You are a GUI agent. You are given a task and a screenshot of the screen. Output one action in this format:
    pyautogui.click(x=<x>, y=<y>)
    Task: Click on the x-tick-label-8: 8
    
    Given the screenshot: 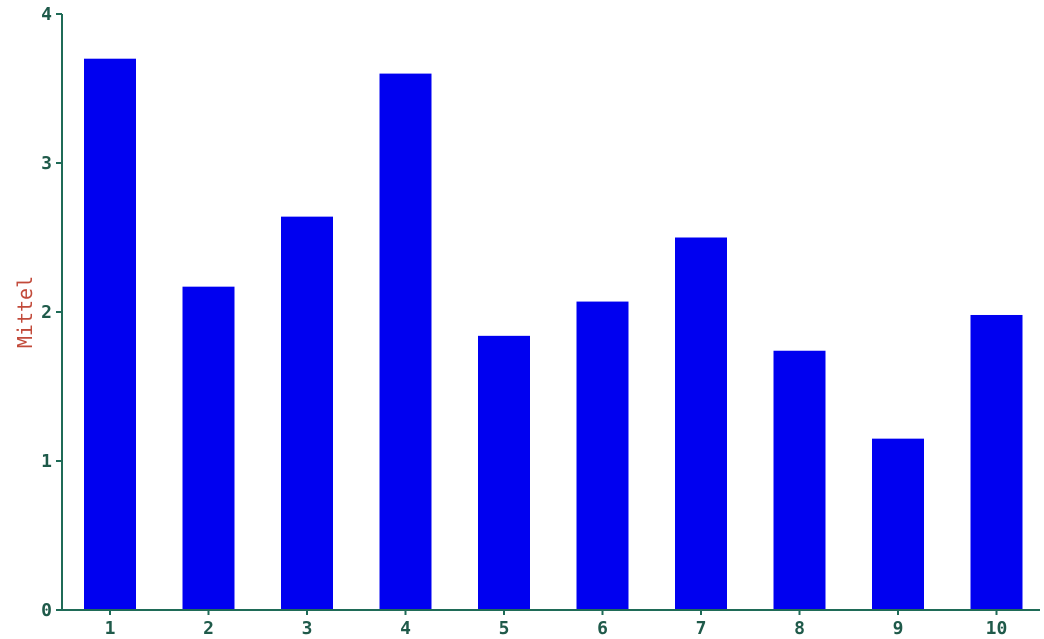 What is the action you would take?
    pyautogui.click(x=799, y=628)
    